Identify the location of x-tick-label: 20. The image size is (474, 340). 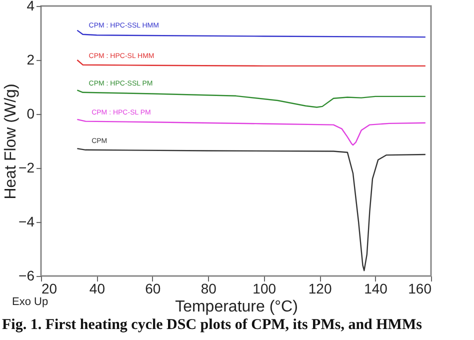
(50, 288).